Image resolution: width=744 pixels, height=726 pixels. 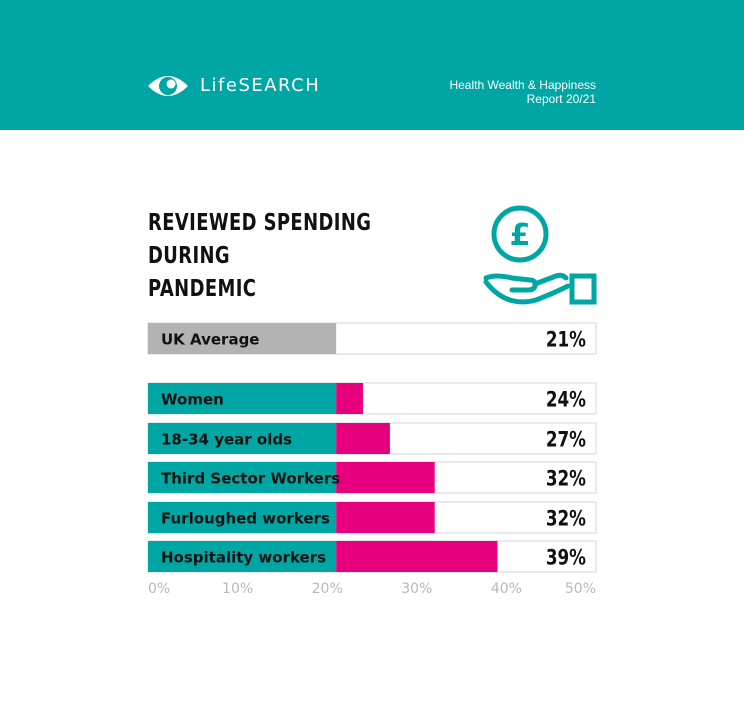 What do you see at coordinates (250, 479) in the screenshot?
I see `bar-category-label: Third Sector Workers` at bounding box center [250, 479].